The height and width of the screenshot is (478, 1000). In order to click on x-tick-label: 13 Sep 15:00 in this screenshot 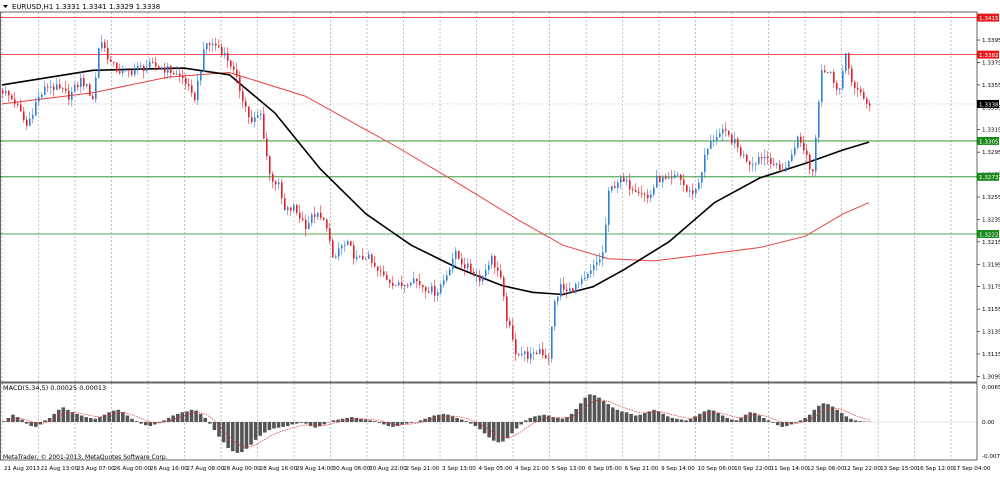, I will do `click(899, 469)`.